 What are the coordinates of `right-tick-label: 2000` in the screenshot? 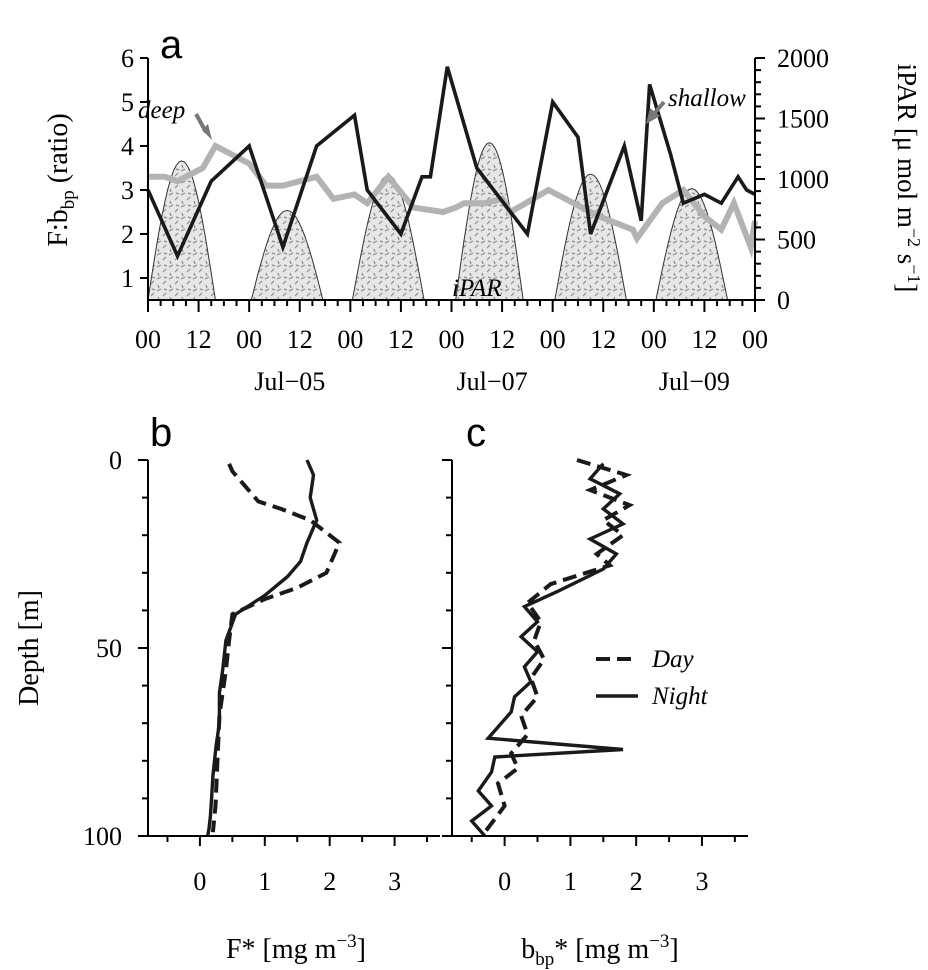 It's located at (803, 58).